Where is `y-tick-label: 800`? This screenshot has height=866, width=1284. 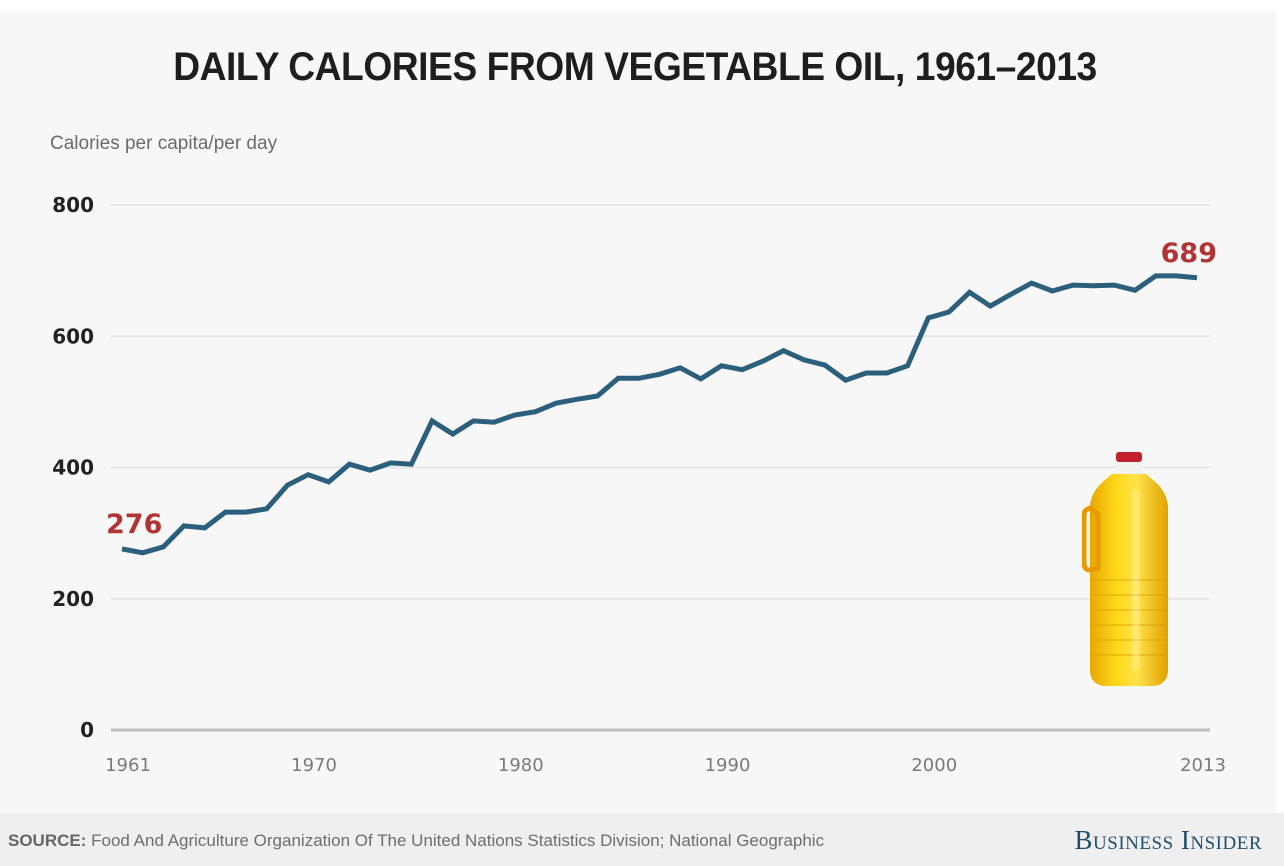
y-tick-label: 800 is located at coordinates (73, 205).